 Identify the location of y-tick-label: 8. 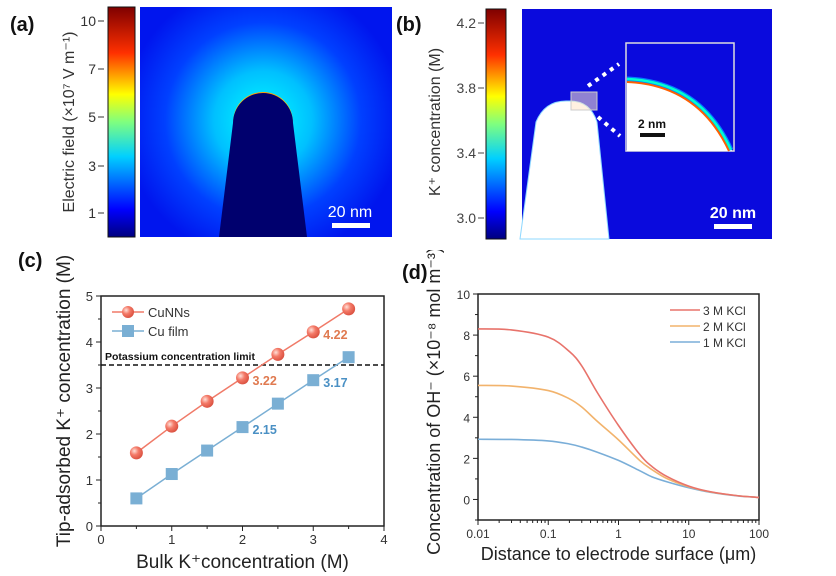
(466, 336).